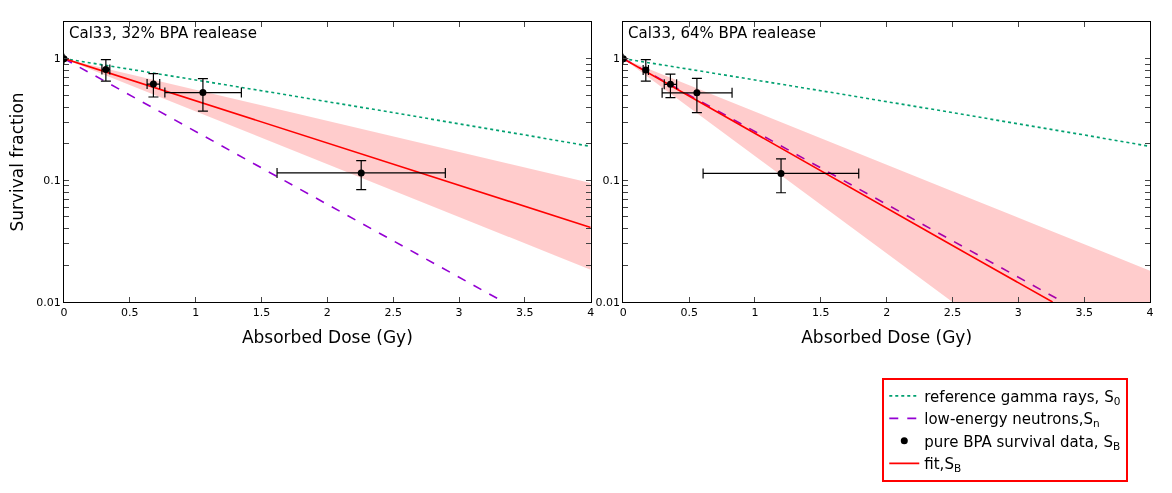 The height and width of the screenshot is (493, 1172). I want to click on legend-label: reference gamma rays, S$_{0}$, so click(1022, 397).